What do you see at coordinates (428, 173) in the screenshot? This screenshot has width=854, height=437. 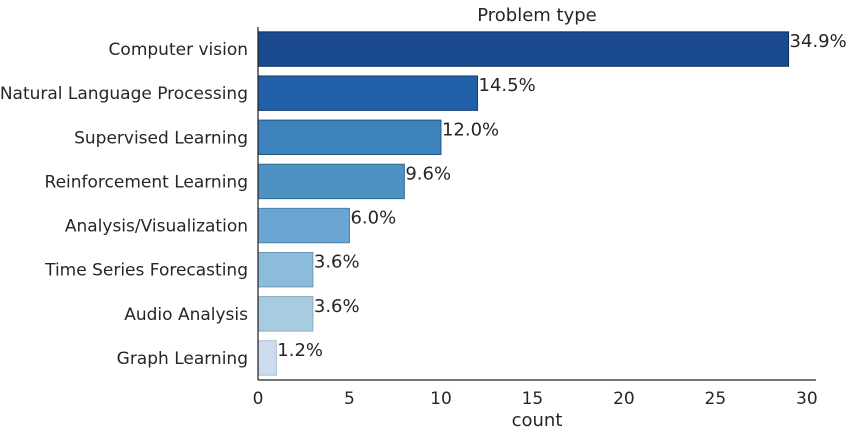 I see `data-label-3: 9.6%` at bounding box center [428, 173].